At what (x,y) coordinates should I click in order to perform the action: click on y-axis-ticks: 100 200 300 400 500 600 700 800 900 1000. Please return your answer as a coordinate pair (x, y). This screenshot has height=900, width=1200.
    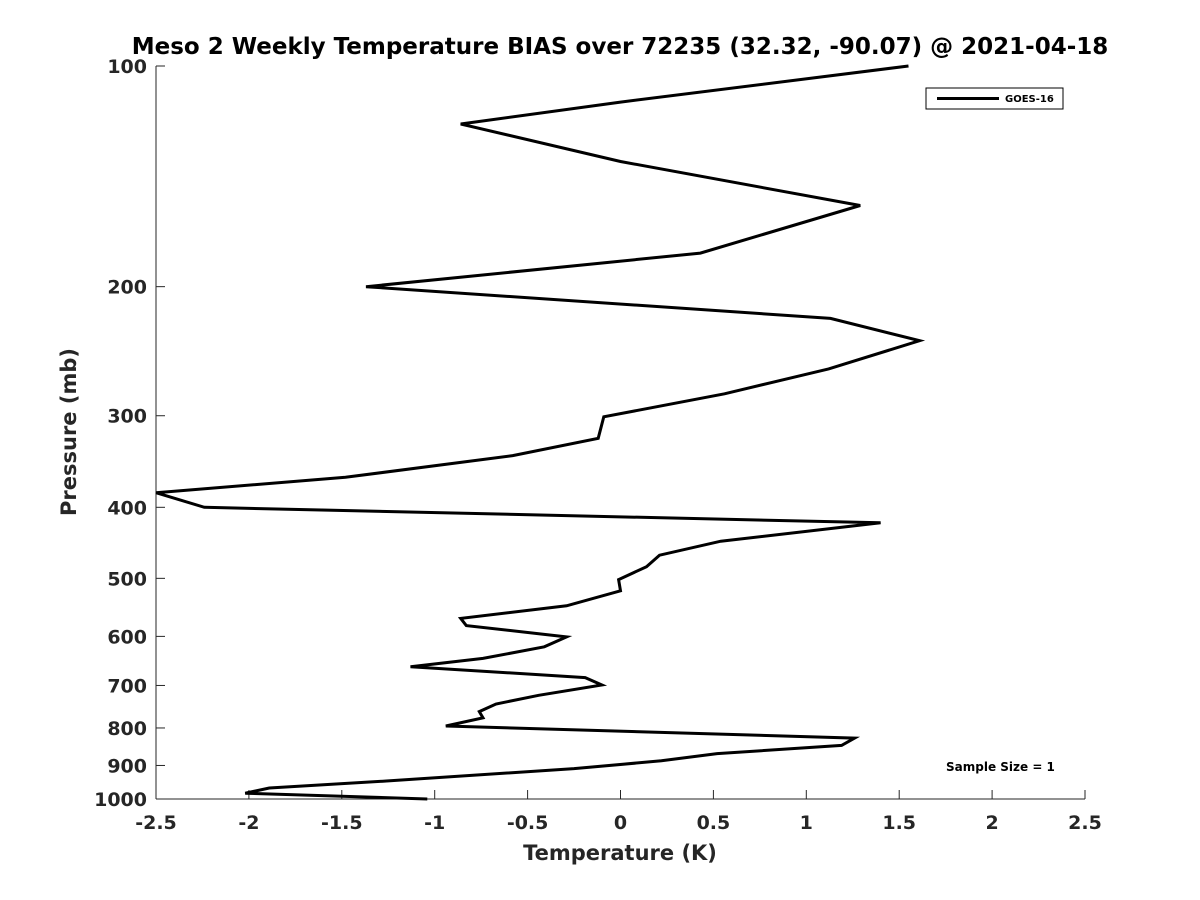
    Looking at the image, I should click on (129, 433).